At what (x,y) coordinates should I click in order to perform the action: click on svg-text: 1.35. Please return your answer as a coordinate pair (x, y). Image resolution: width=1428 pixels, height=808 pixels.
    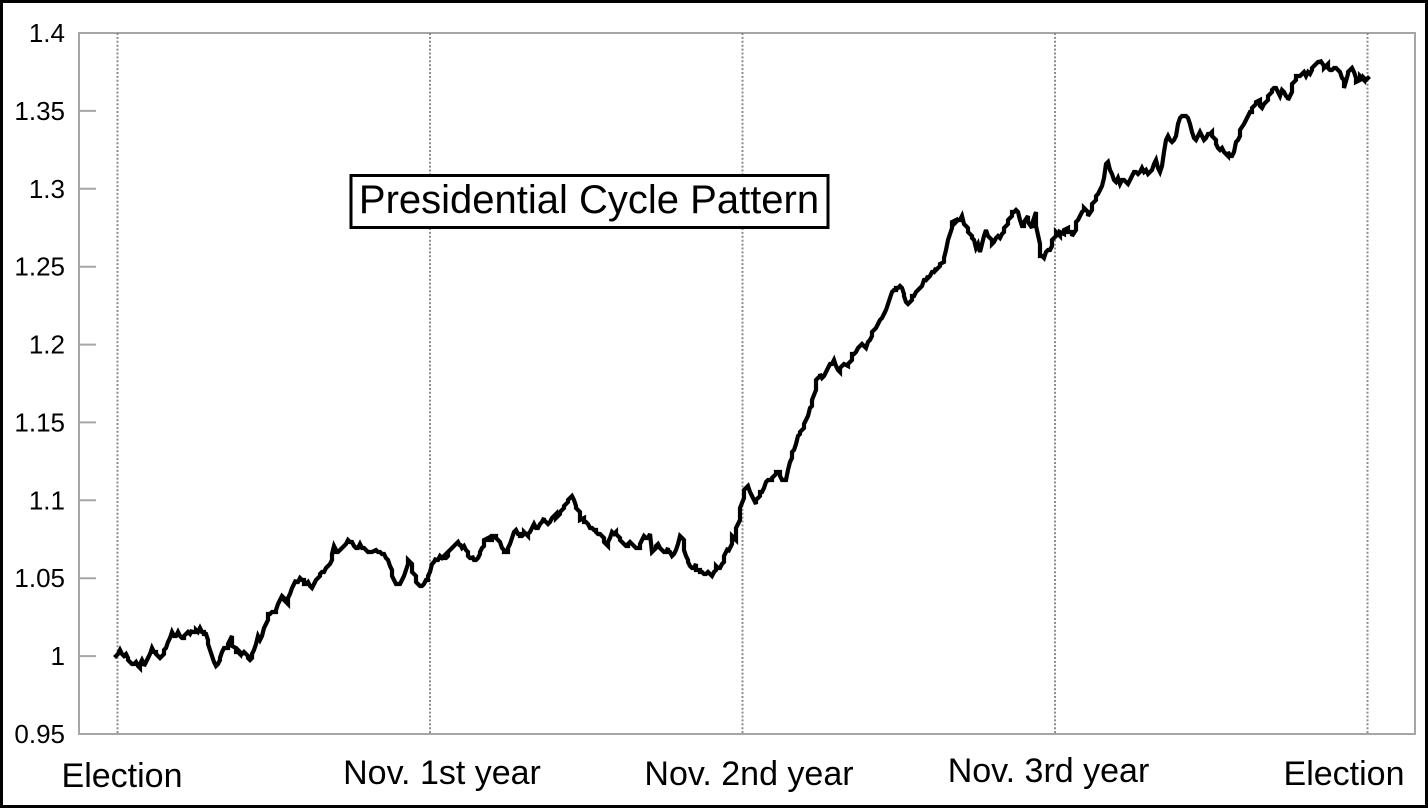
    Looking at the image, I should click on (39, 111).